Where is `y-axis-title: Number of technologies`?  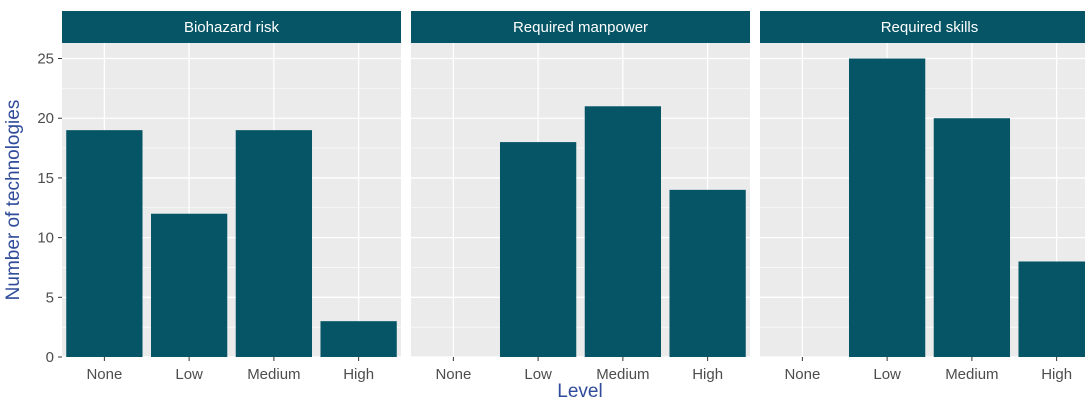 y-axis-title: Number of technologies is located at coordinates (13, 200).